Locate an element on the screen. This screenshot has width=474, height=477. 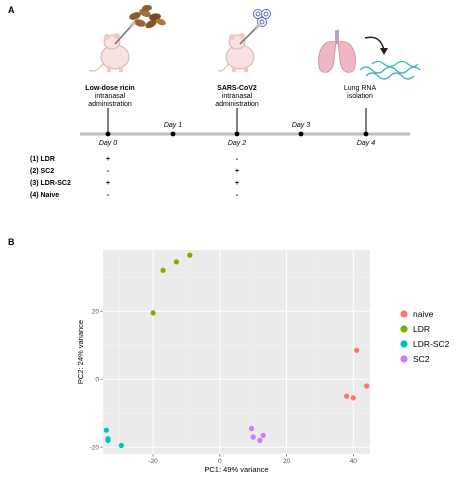
legend-key-ldr-sc2 is located at coordinates (404, 344).